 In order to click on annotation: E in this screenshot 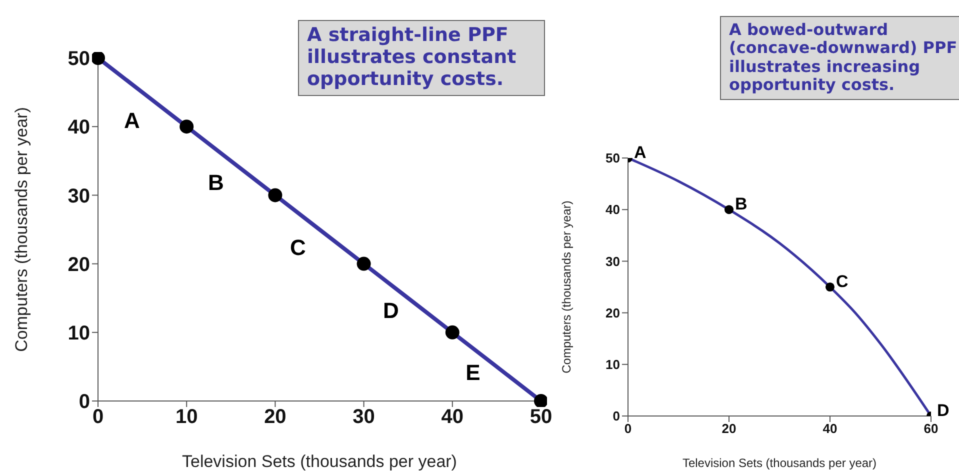, I will do `click(473, 373)`.